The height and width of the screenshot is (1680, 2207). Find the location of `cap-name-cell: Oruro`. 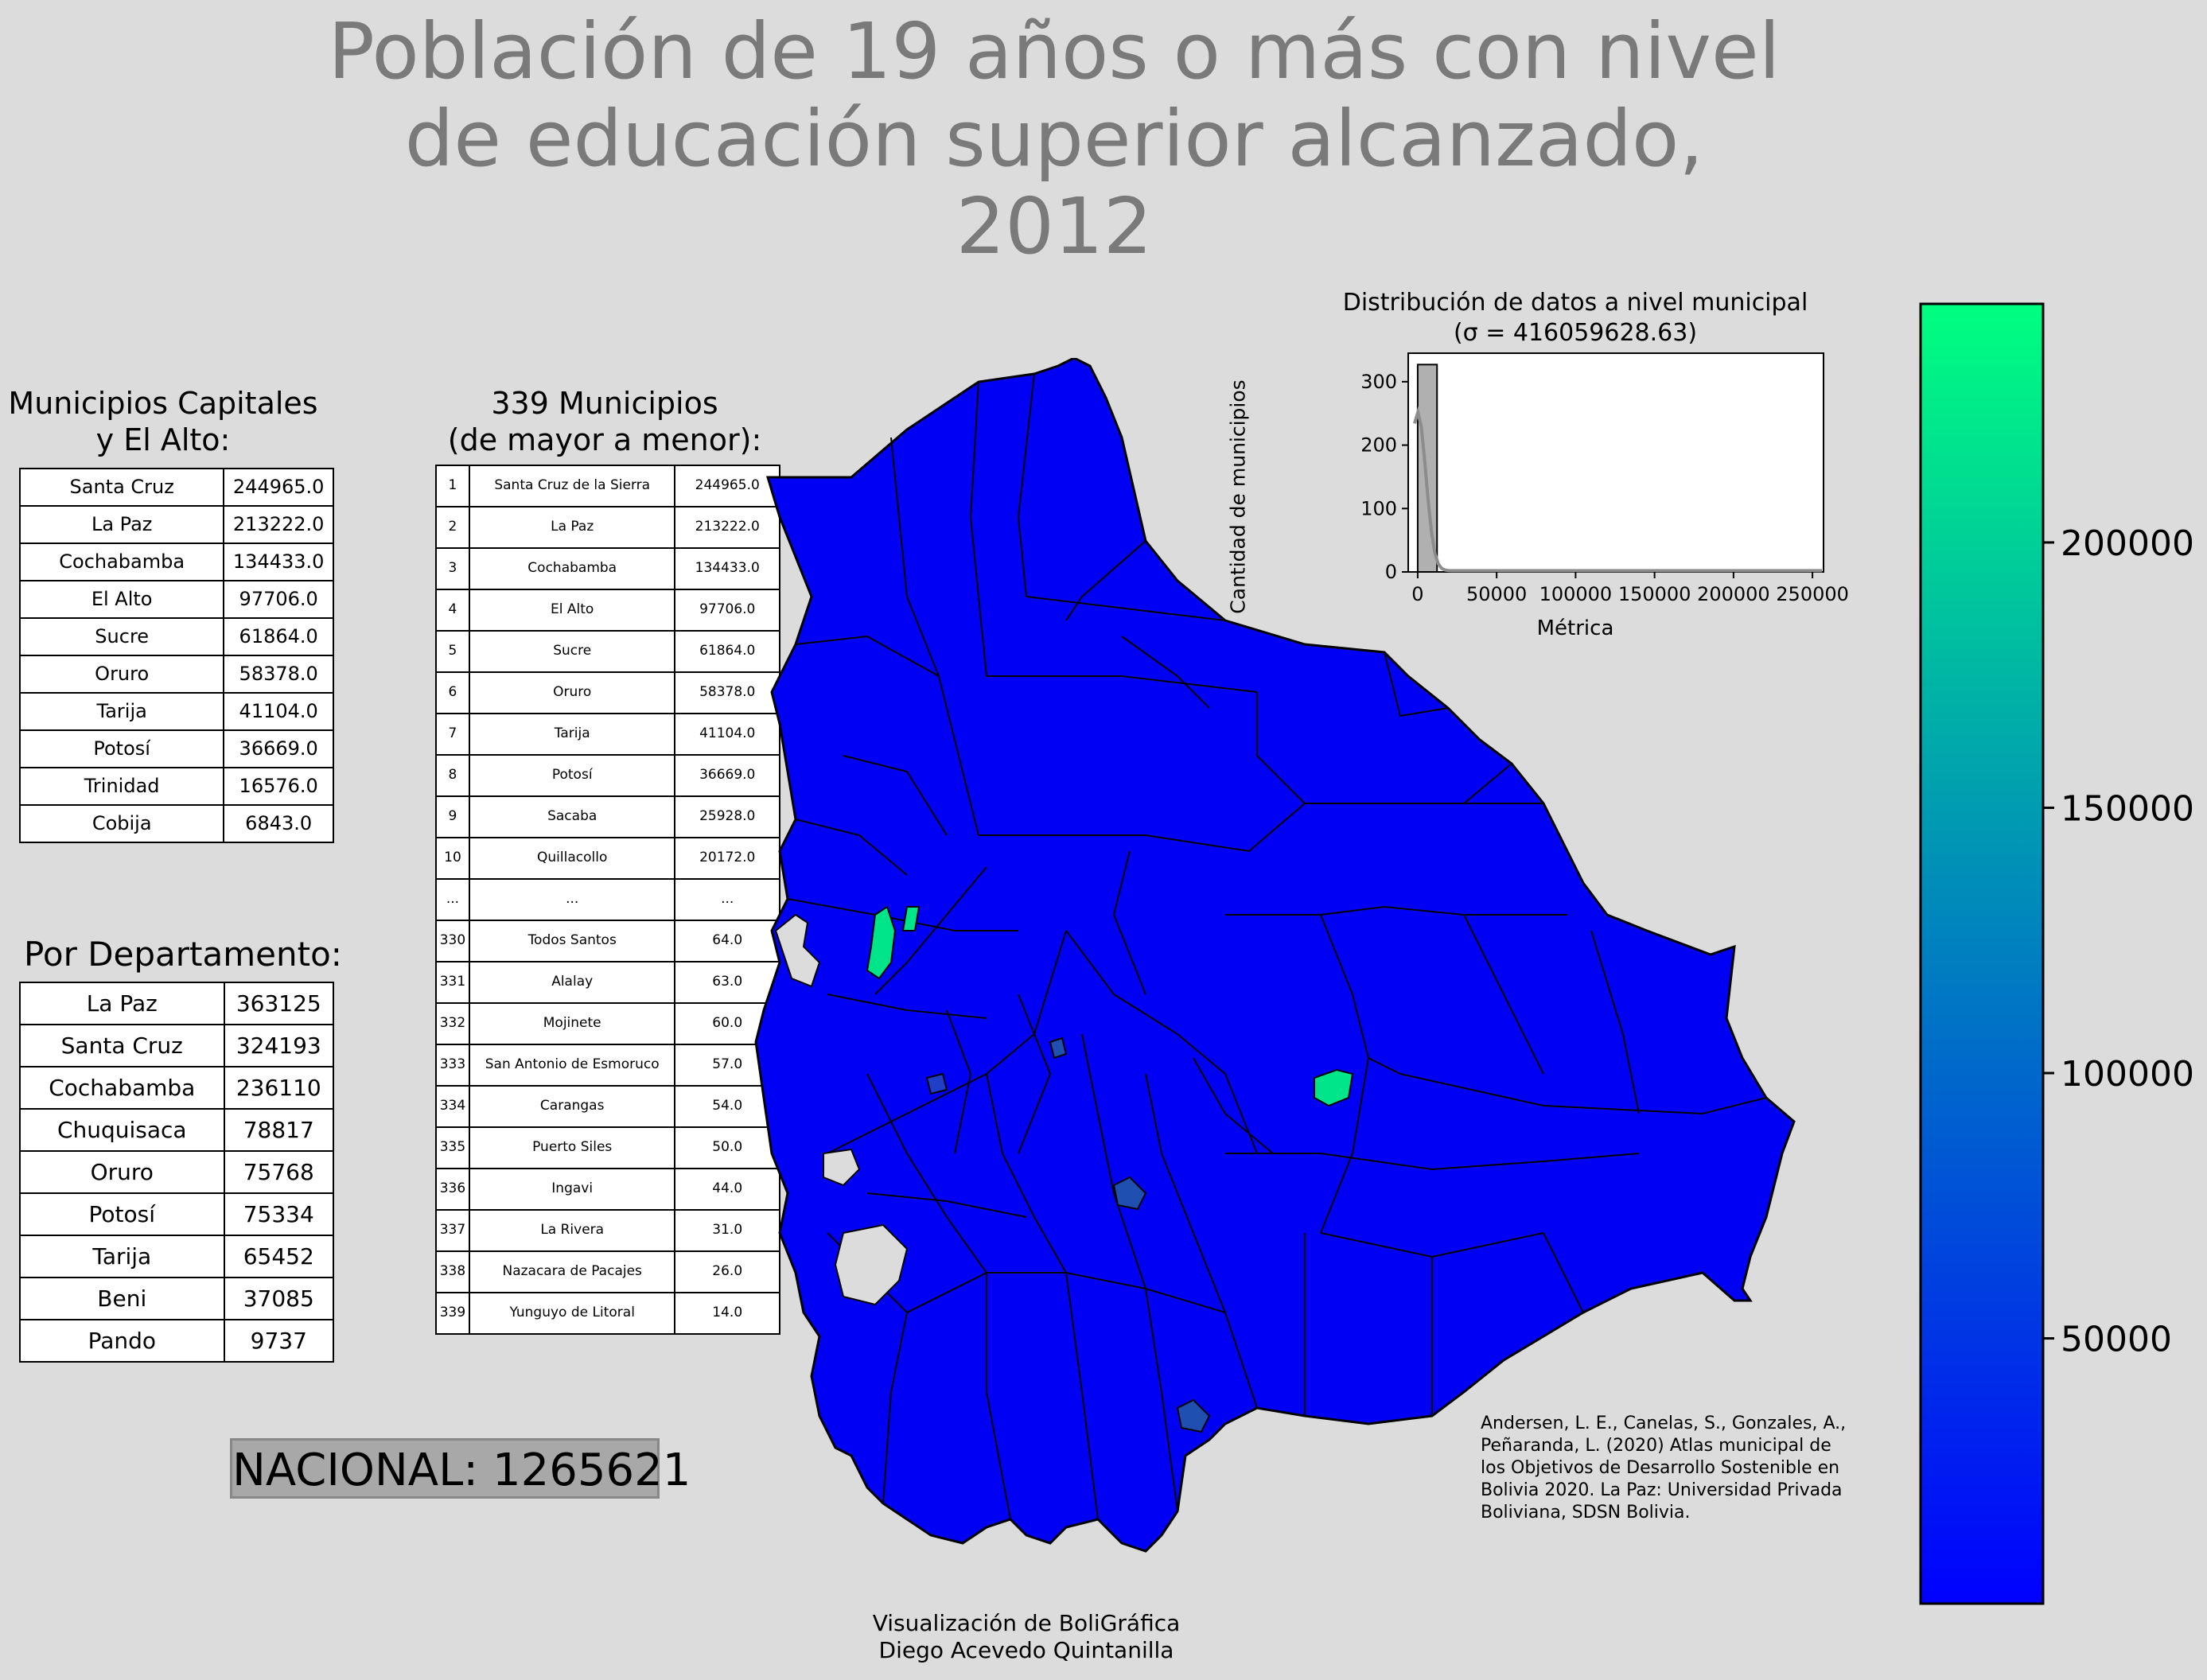

cap-name-cell: Oruro is located at coordinates (121, 674).